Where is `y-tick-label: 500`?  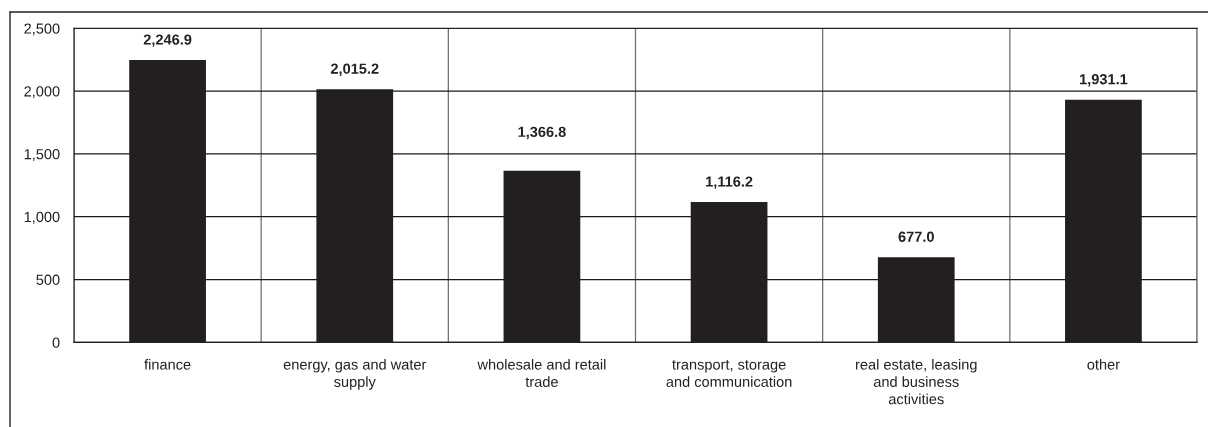 y-tick-label: 500 is located at coordinates (48, 279).